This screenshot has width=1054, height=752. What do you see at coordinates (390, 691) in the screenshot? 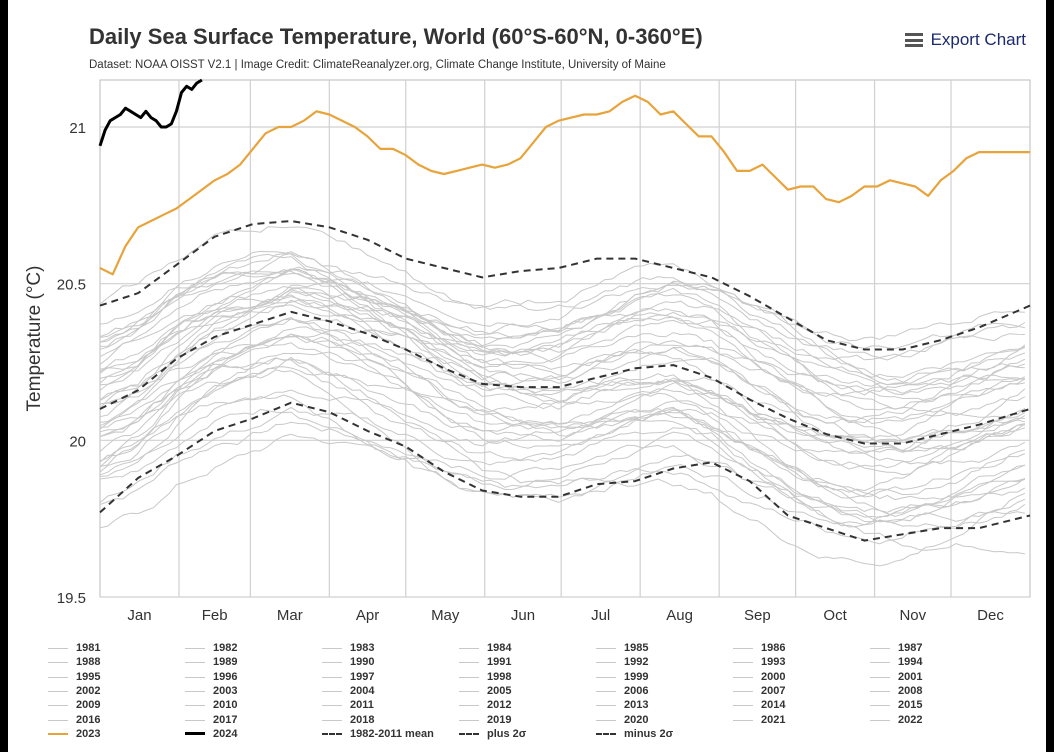
I see `legend-item: 2004` at bounding box center [390, 691].